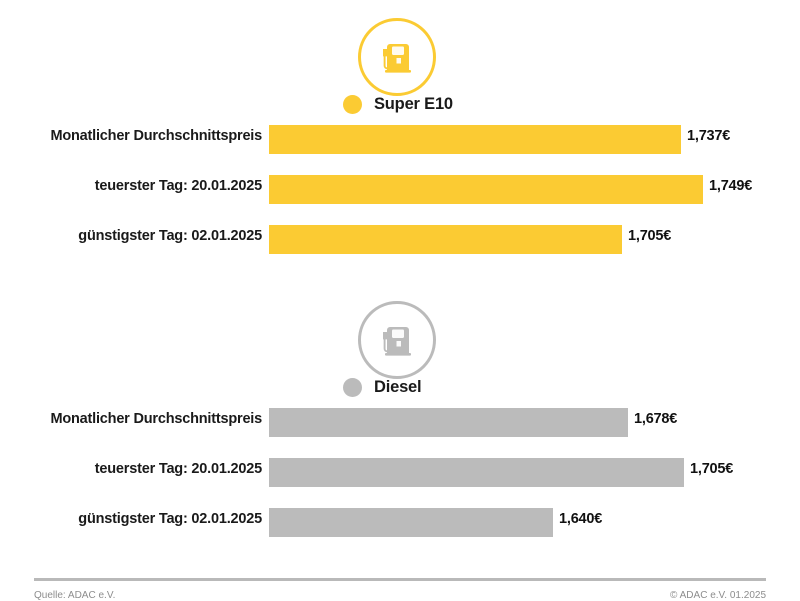  What do you see at coordinates (413, 103) in the screenshot?
I see `legend-label: Super E10` at bounding box center [413, 103].